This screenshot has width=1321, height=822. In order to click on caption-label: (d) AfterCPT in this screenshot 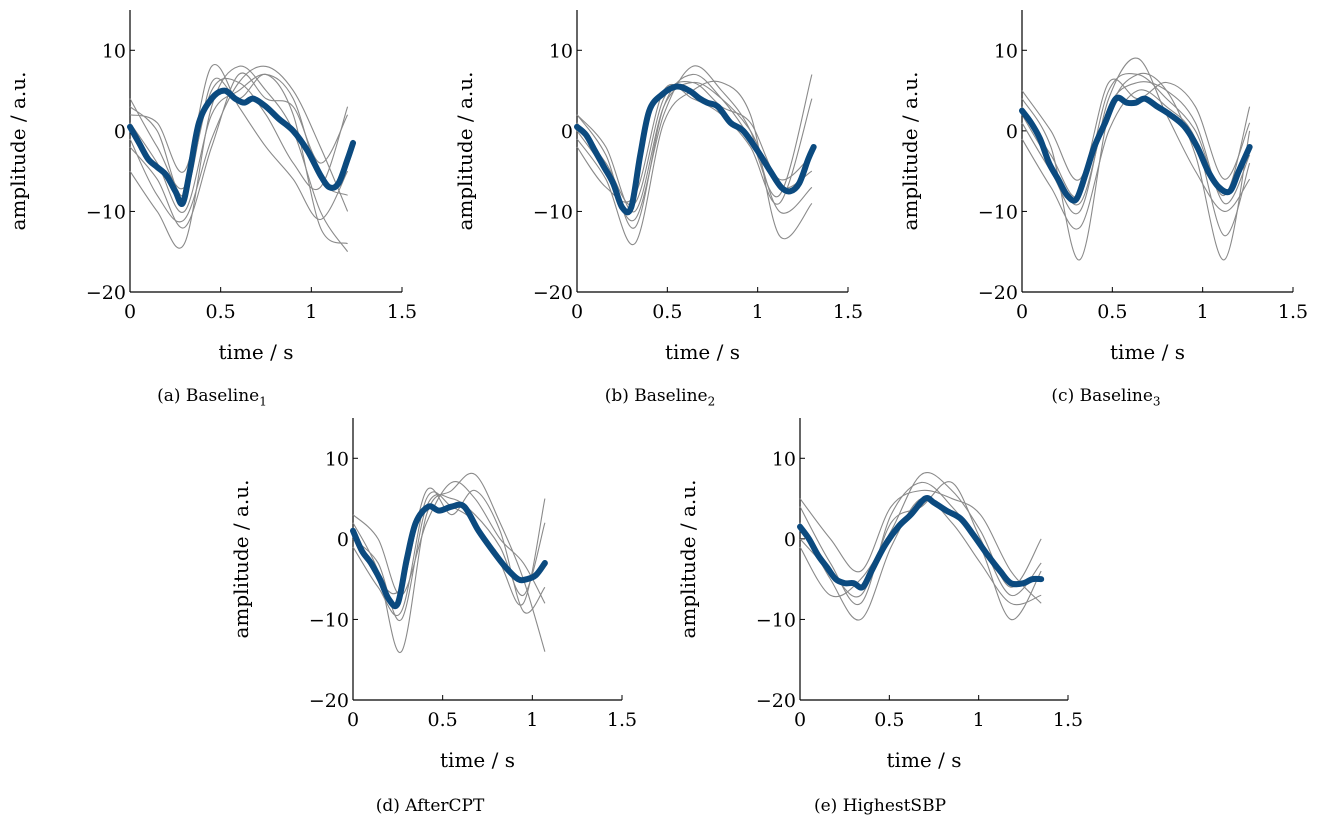, I will do `click(430, 806)`.